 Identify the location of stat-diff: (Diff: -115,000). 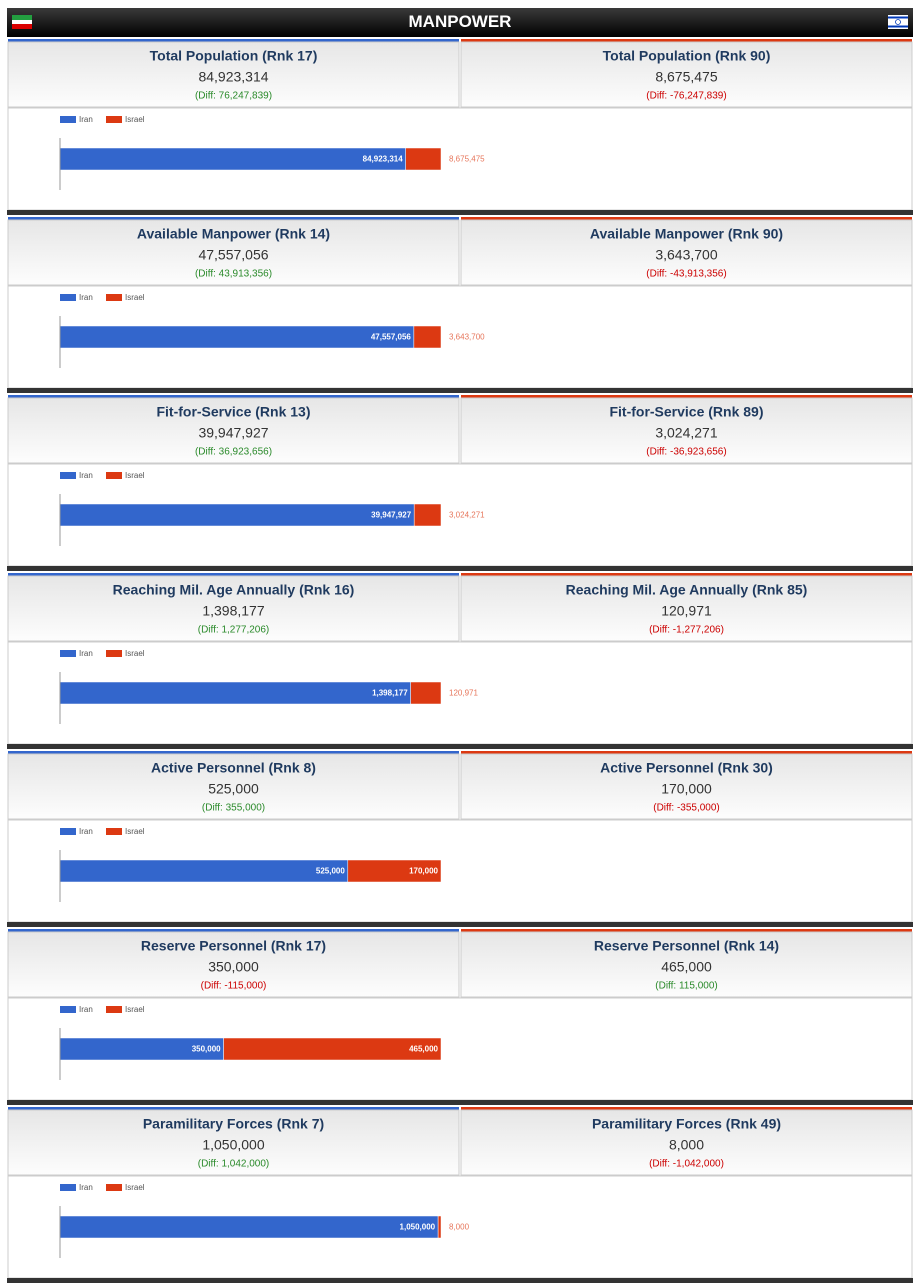
(234, 986).